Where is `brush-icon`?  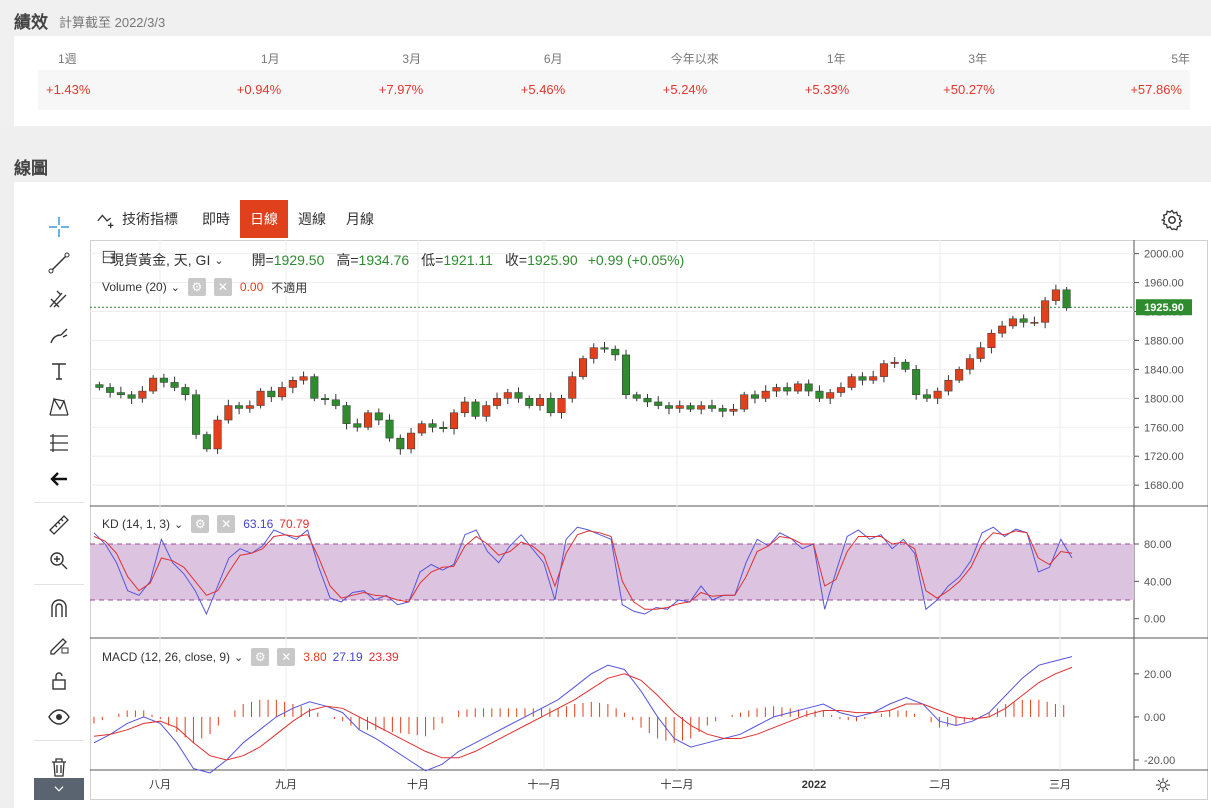 brush-icon is located at coordinates (59, 335).